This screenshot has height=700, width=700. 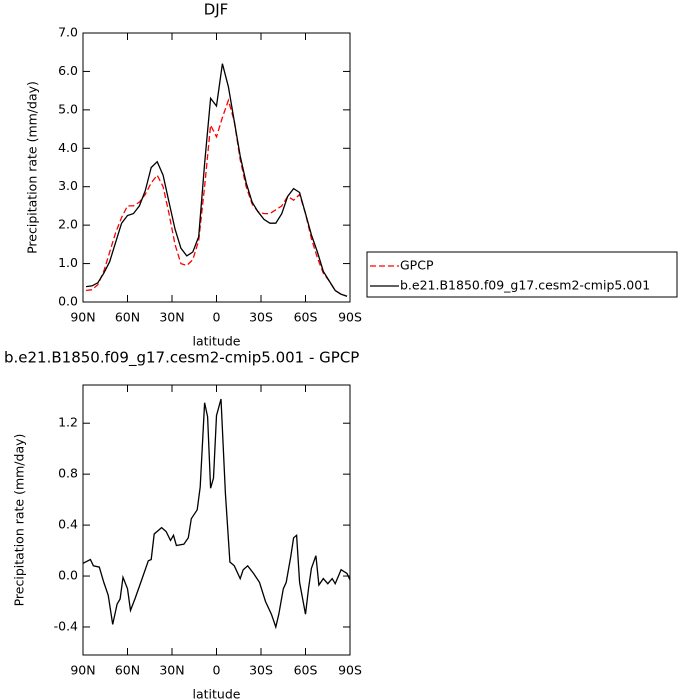 I want to click on y-tick-label: 5.0, so click(x=68, y=108).